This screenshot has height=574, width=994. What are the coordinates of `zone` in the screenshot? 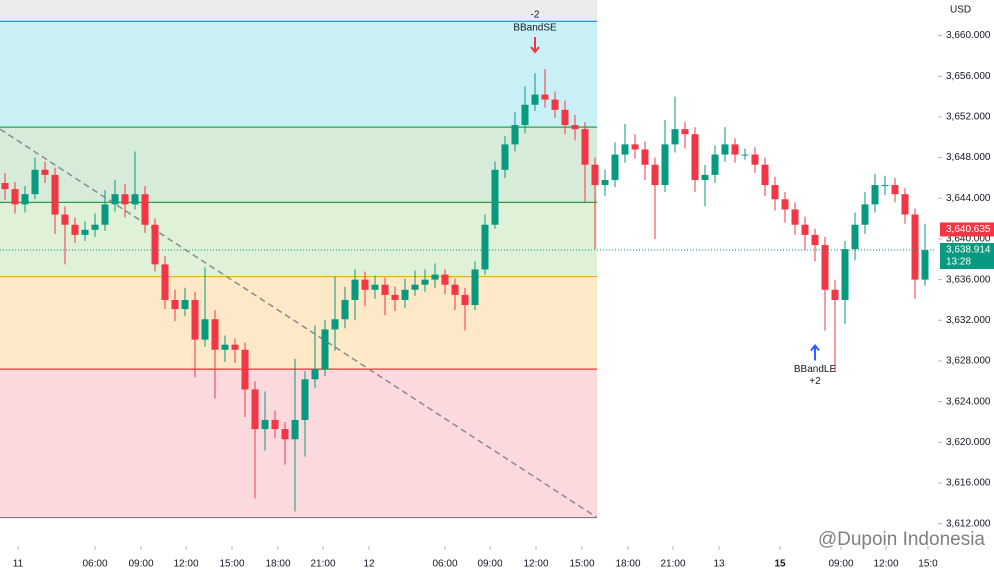 It's located at (298, 74).